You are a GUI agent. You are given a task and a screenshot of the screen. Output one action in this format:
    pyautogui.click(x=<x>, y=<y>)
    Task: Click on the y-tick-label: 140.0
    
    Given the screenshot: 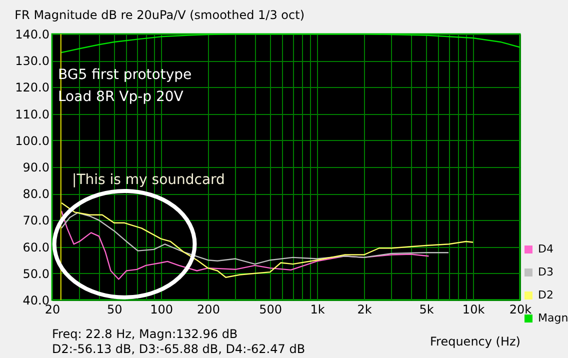 What is the action you would take?
    pyautogui.click(x=32, y=35)
    